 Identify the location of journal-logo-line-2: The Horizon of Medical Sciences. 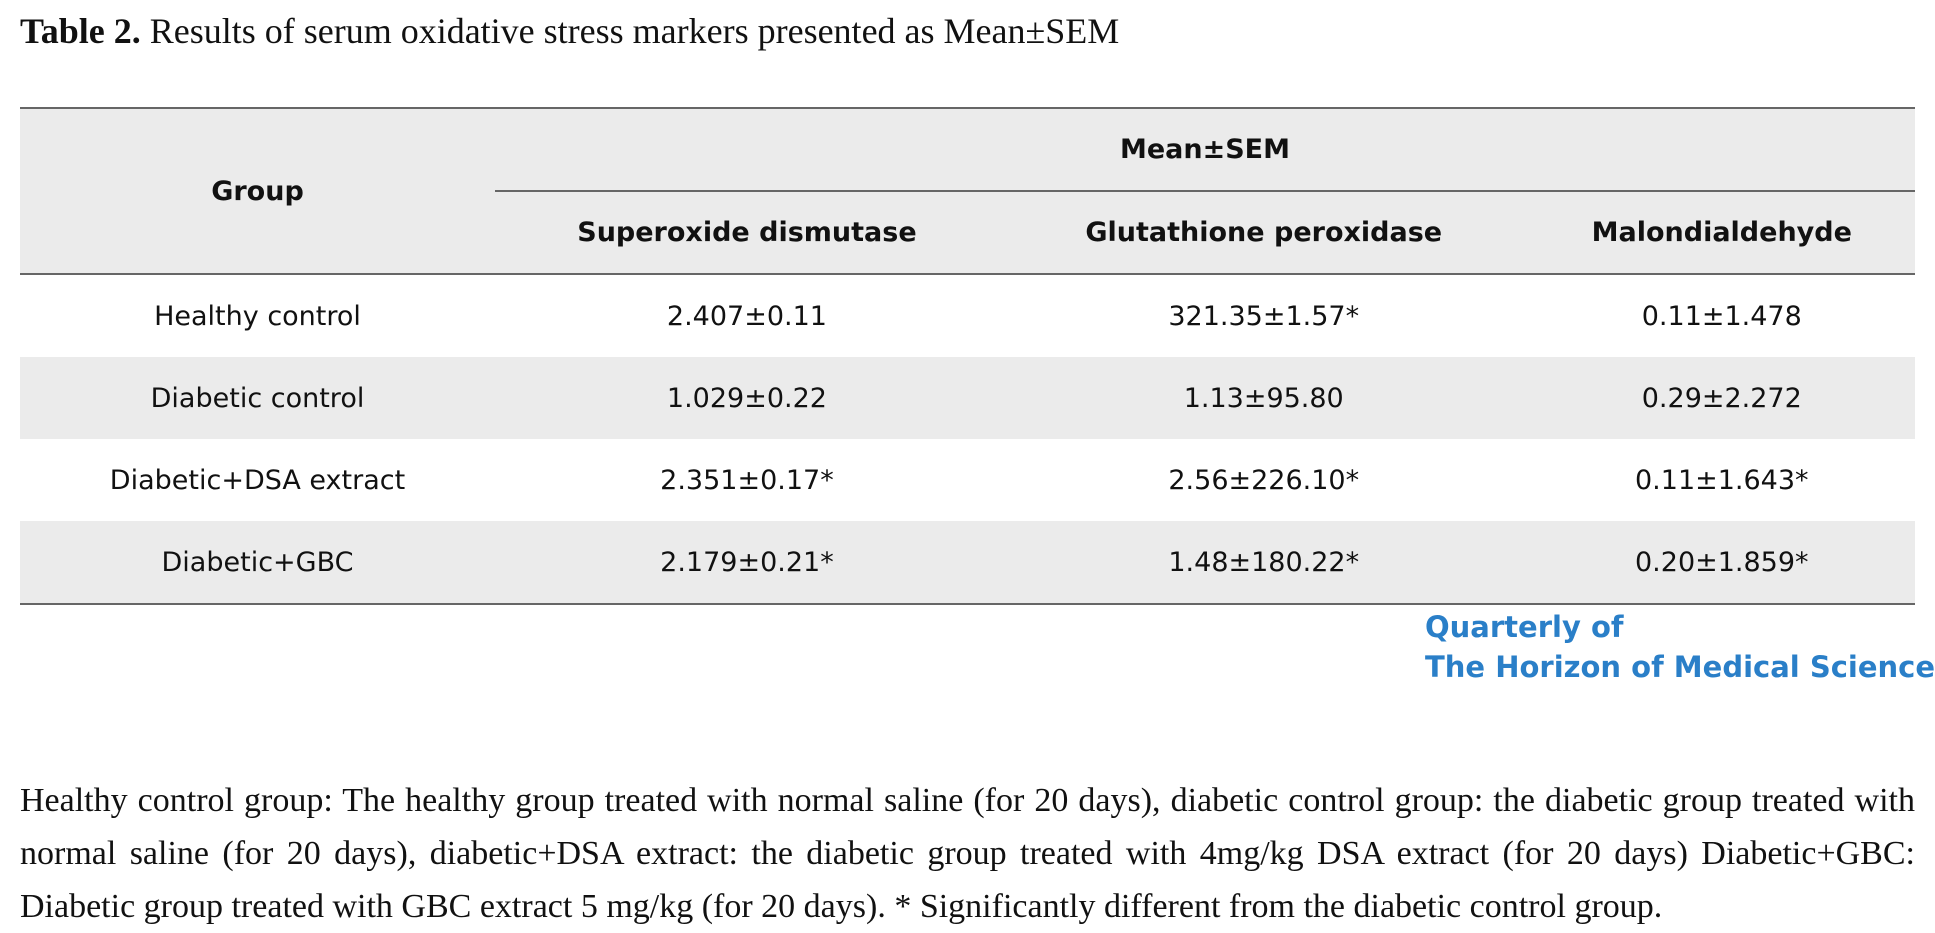
(1680, 667).